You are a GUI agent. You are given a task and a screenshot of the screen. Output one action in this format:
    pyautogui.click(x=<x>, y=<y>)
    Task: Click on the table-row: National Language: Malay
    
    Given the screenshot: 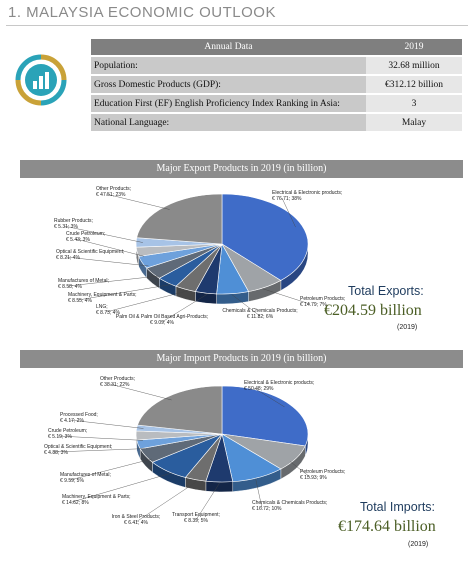 What is the action you would take?
    pyautogui.click(x=276, y=122)
    